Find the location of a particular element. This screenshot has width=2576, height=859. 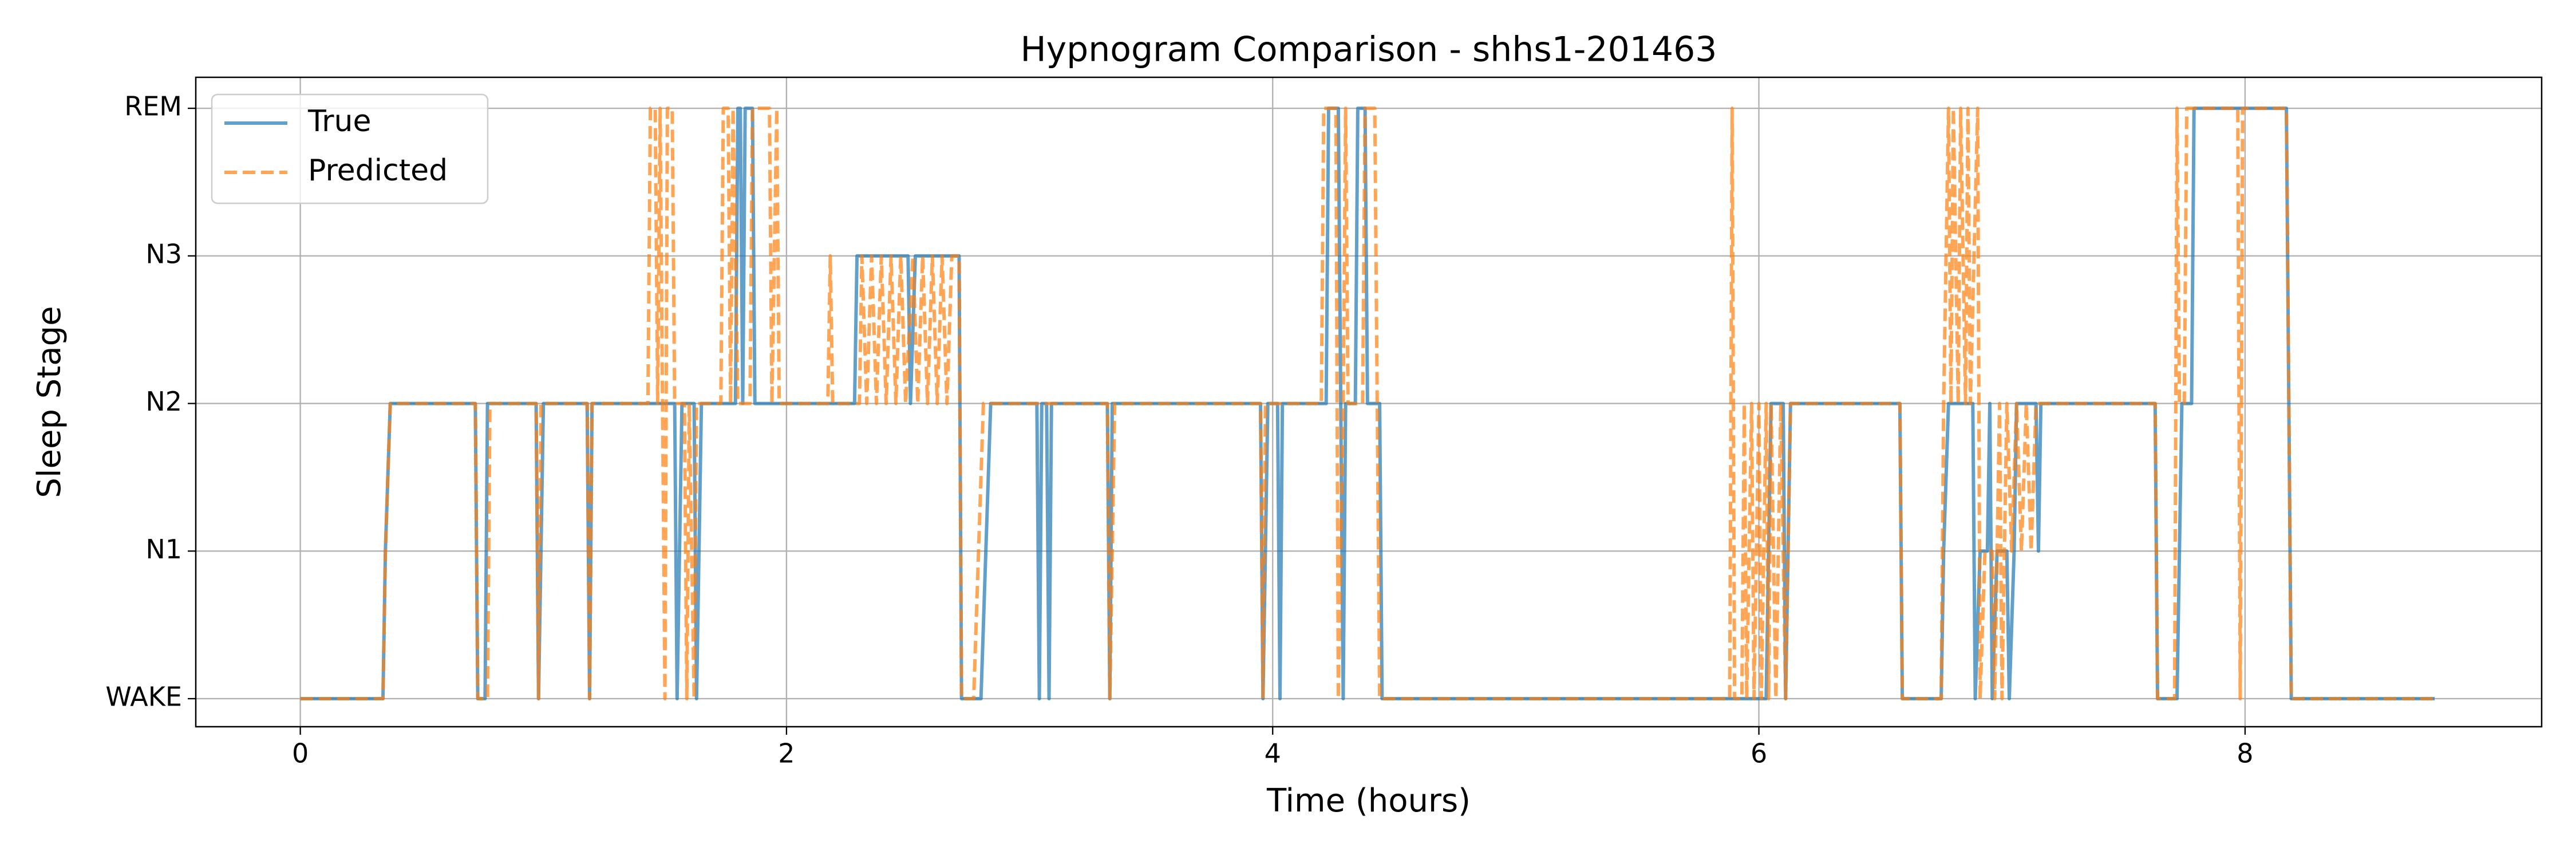

x-tick-label: 6 is located at coordinates (1759, 754).